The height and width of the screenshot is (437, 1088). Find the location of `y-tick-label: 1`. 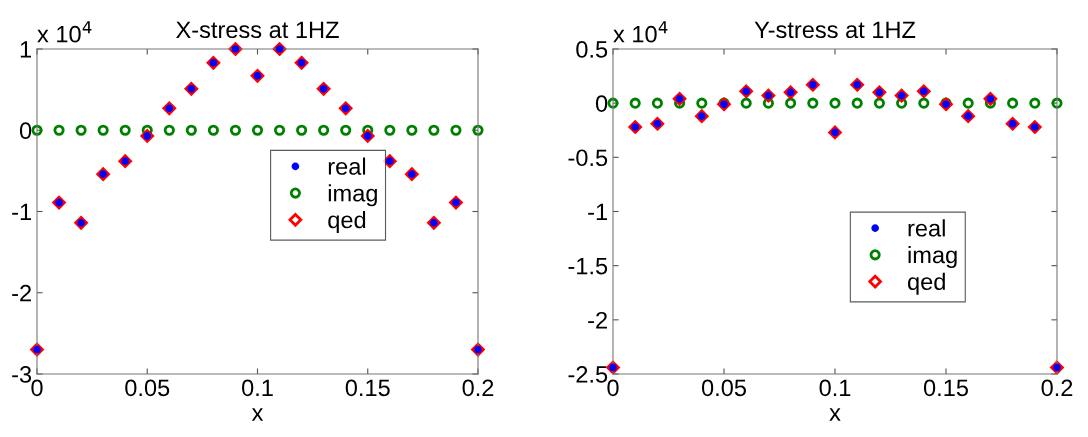

y-tick-label: 1 is located at coordinates (25, 49).